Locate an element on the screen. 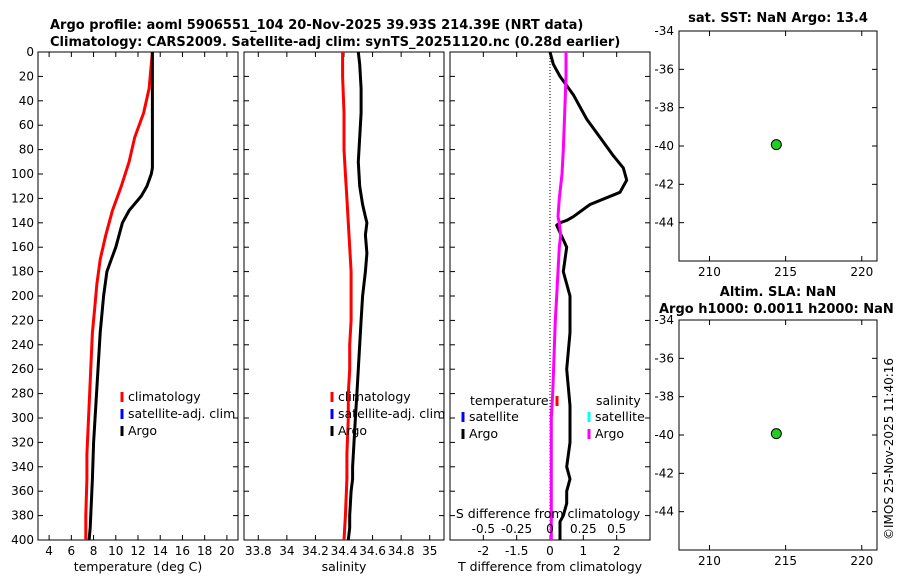  salinity-legend-label: climatology is located at coordinates (374, 396).